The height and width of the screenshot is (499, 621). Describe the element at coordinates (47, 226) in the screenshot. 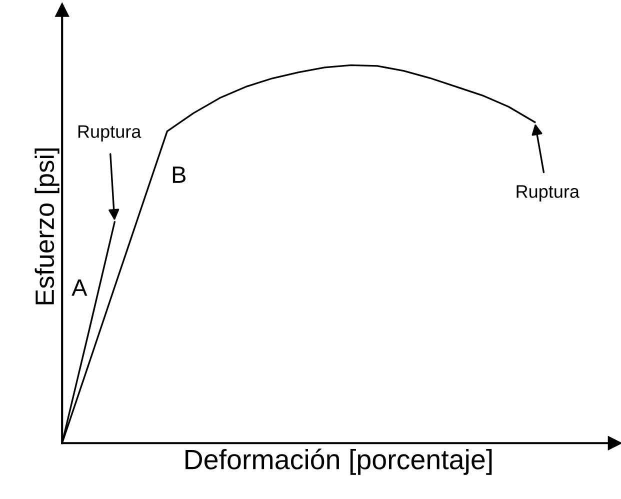

I see `y-axis-title: Esfuerzo [psi]` at that location.